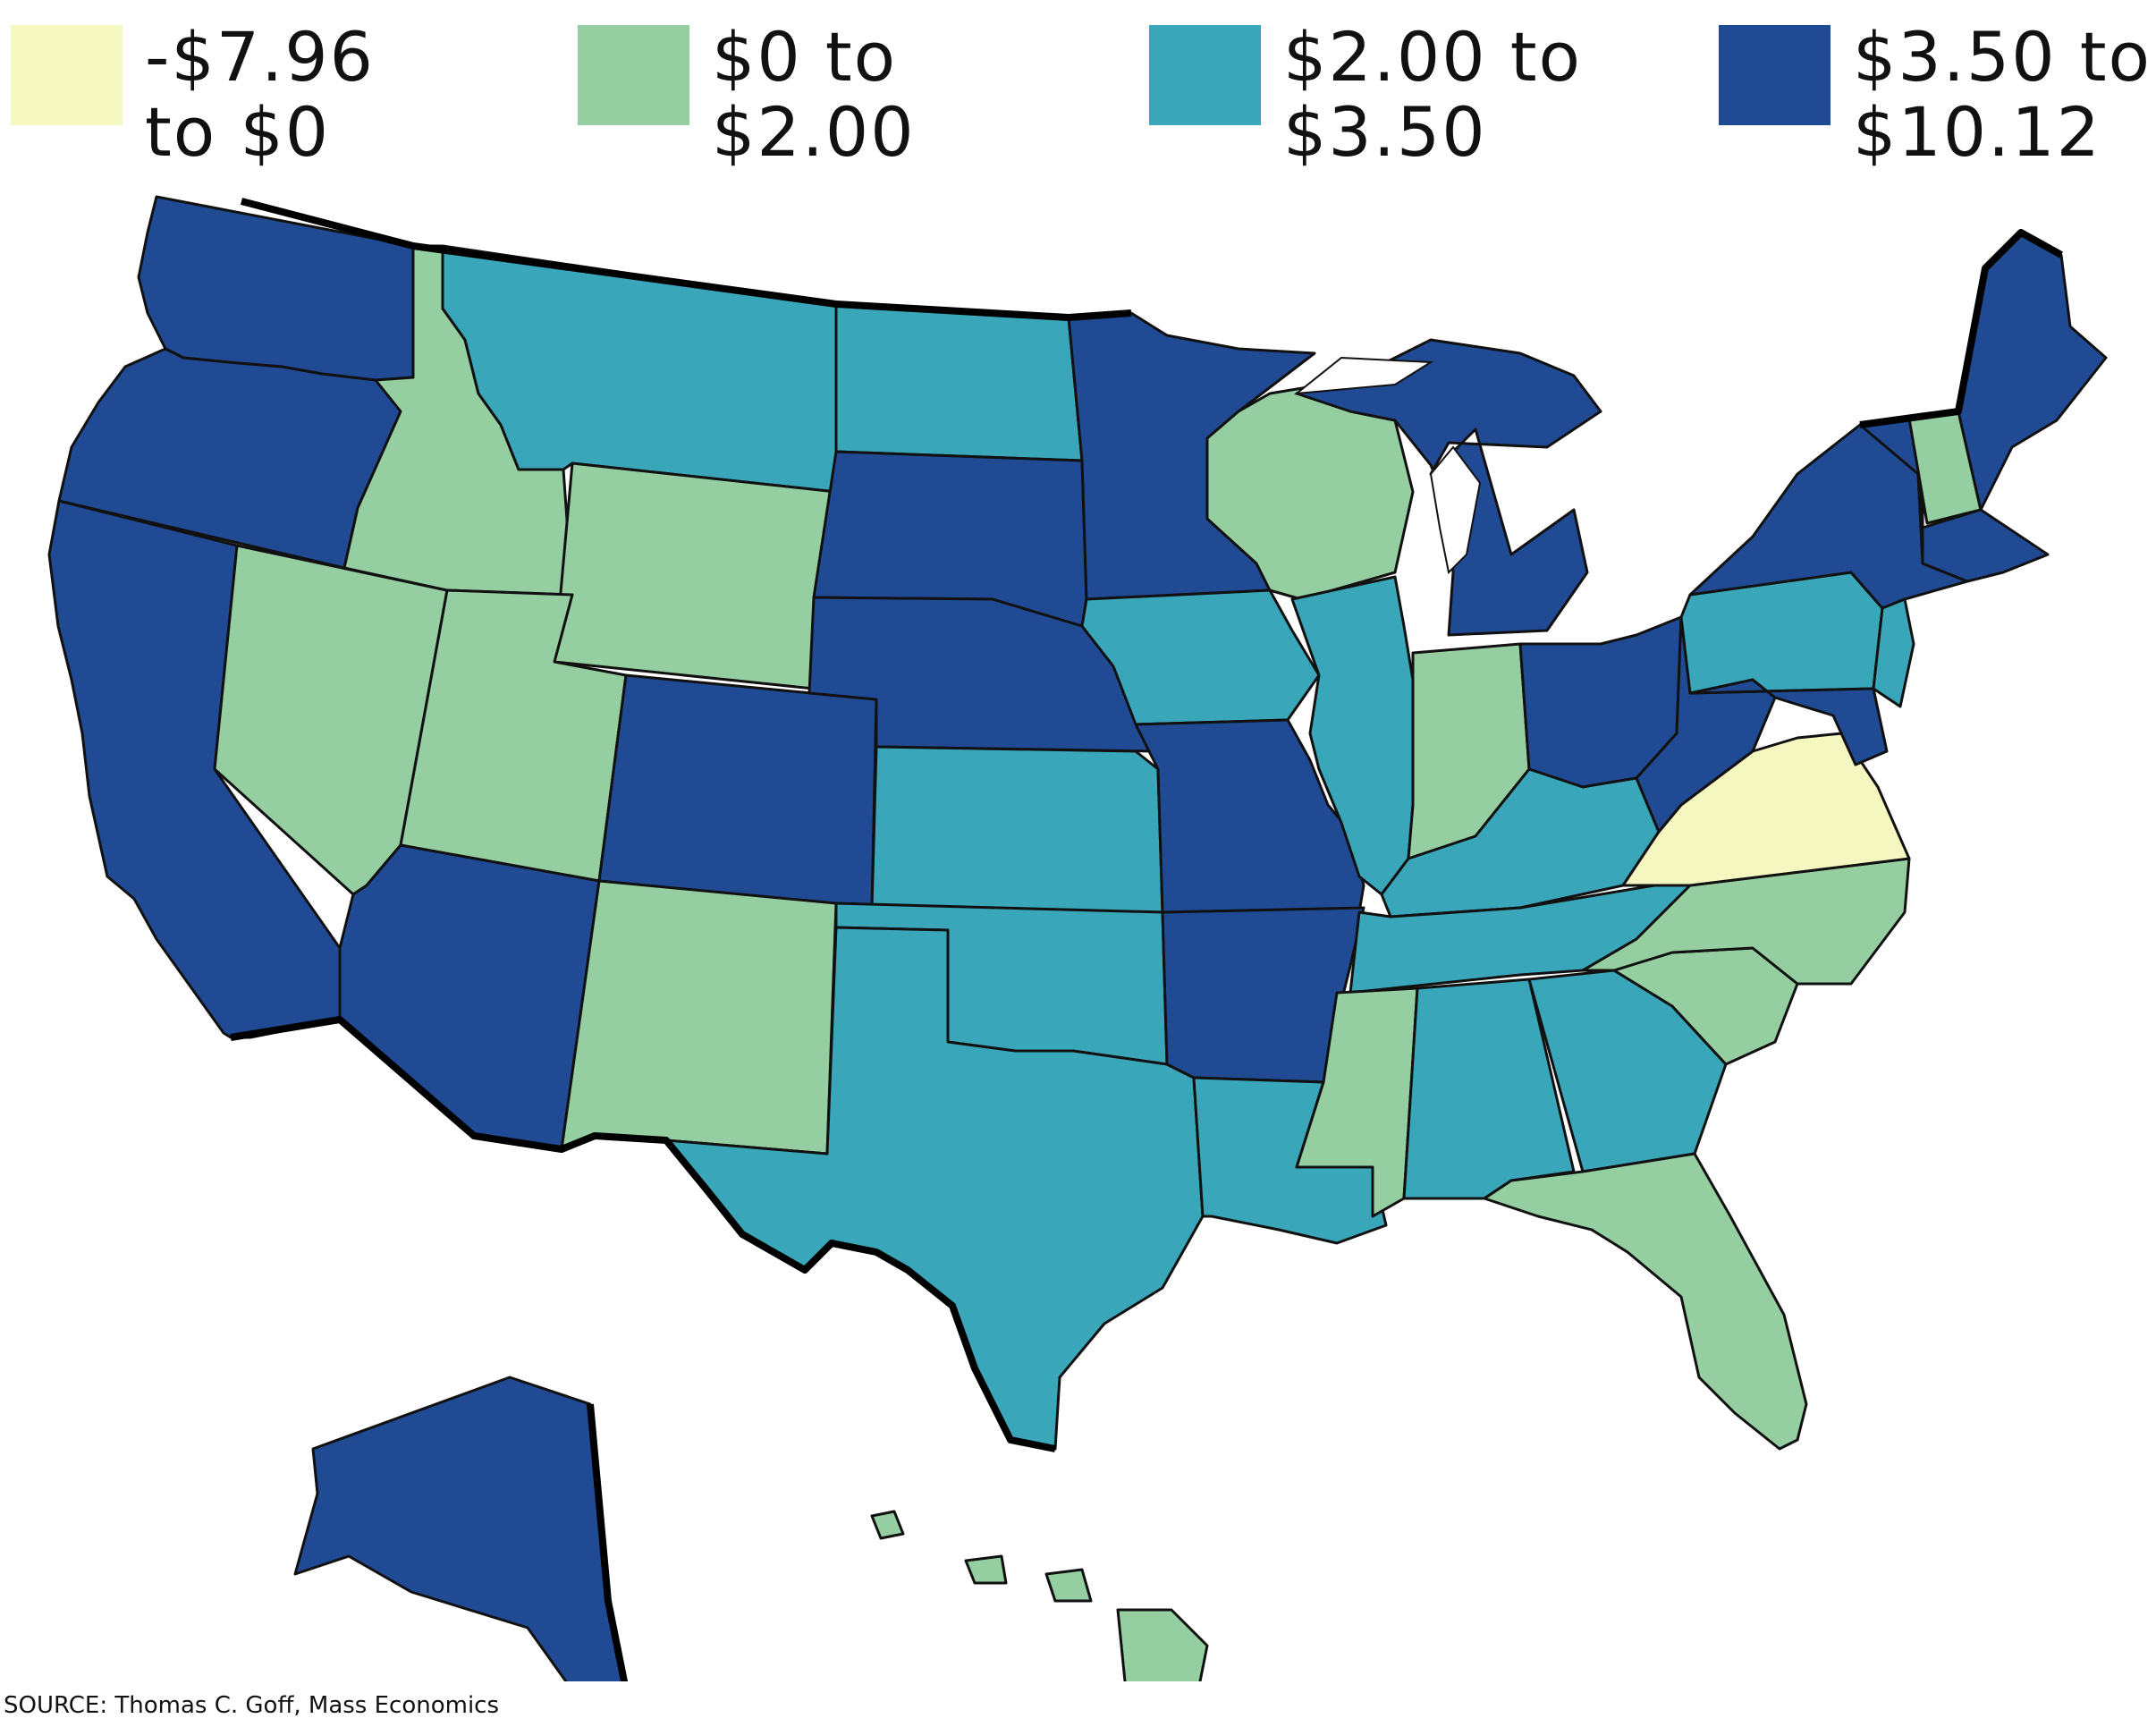  Describe the element at coordinates (1387, 465) in the screenshot. I see `great-lakes` at that location.